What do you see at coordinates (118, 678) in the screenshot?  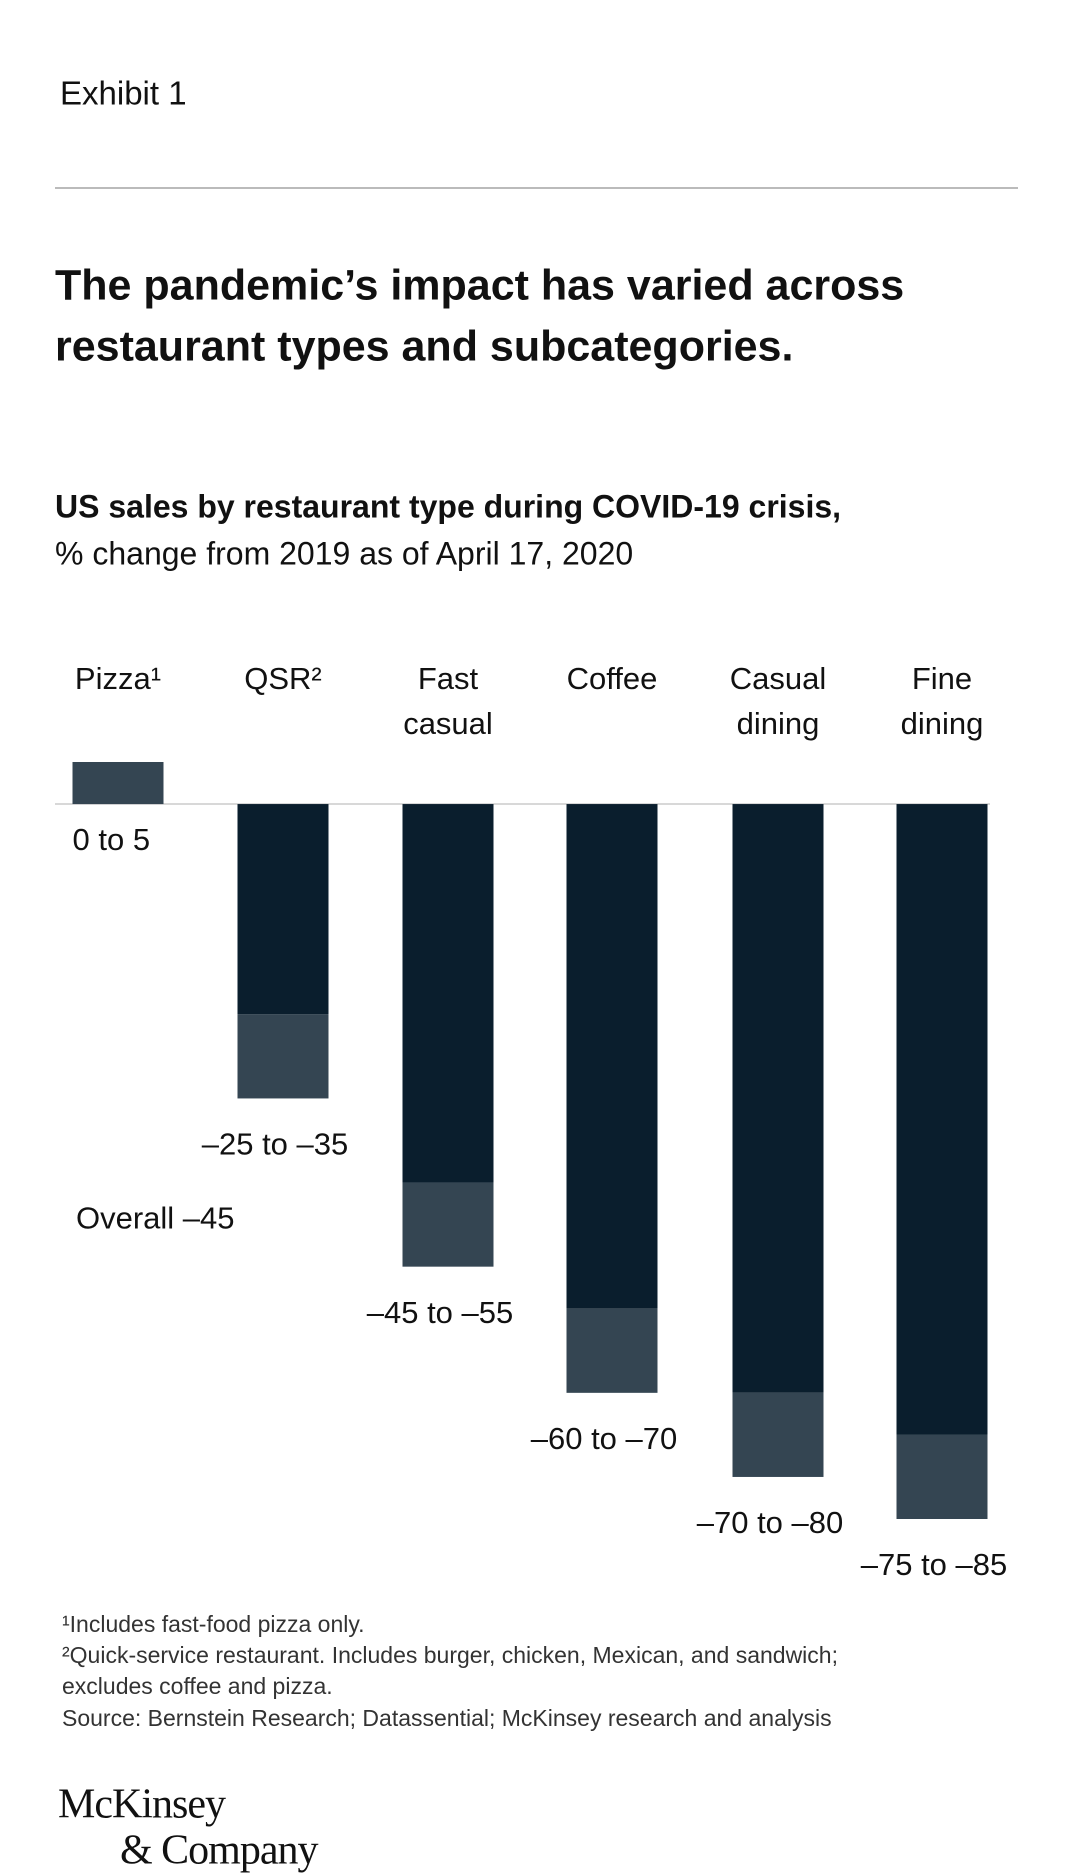 I see `category-label: Pizza¹` at bounding box center [118, 678].